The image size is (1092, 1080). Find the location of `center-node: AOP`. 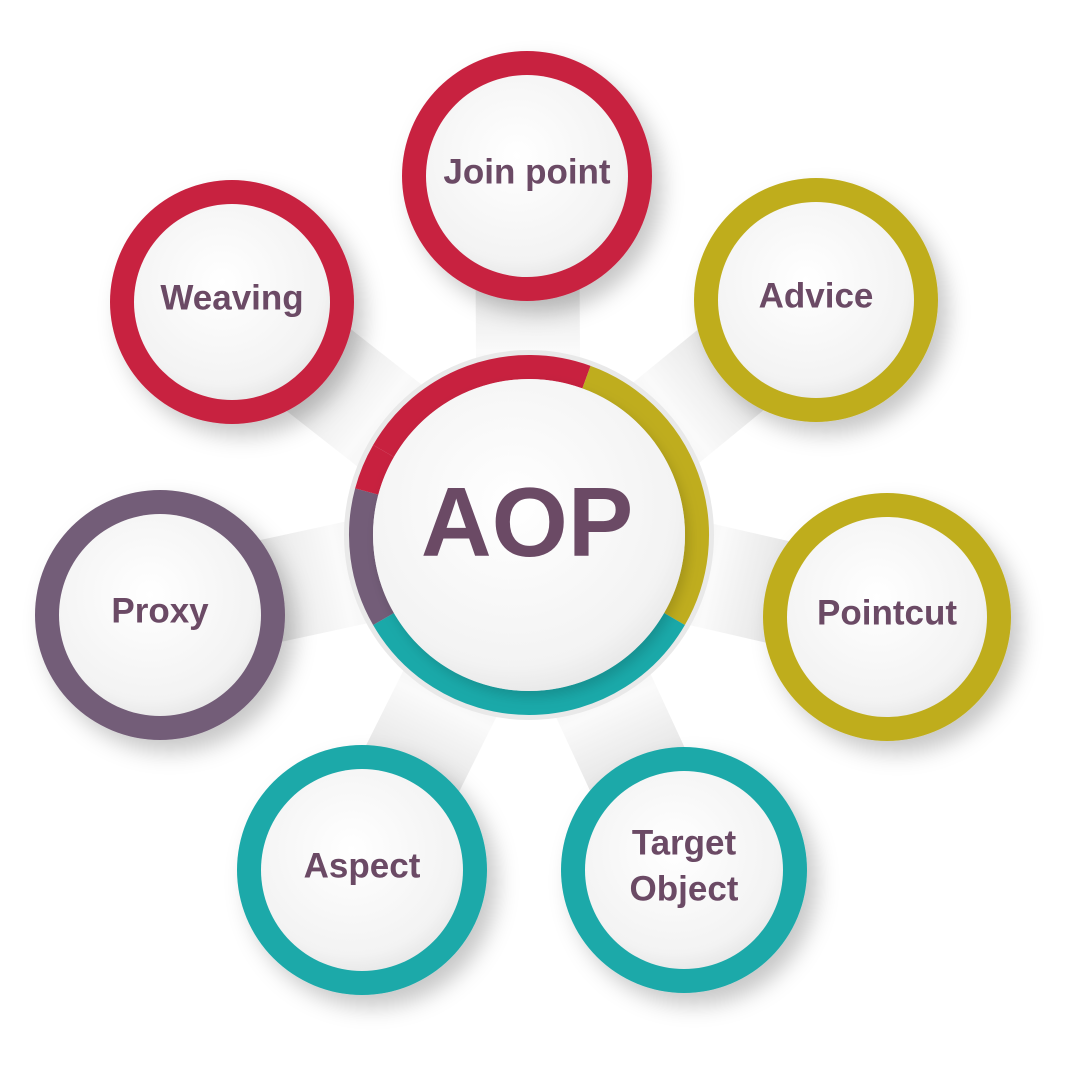

center-node: AOP is located at coordinates (529, 535).